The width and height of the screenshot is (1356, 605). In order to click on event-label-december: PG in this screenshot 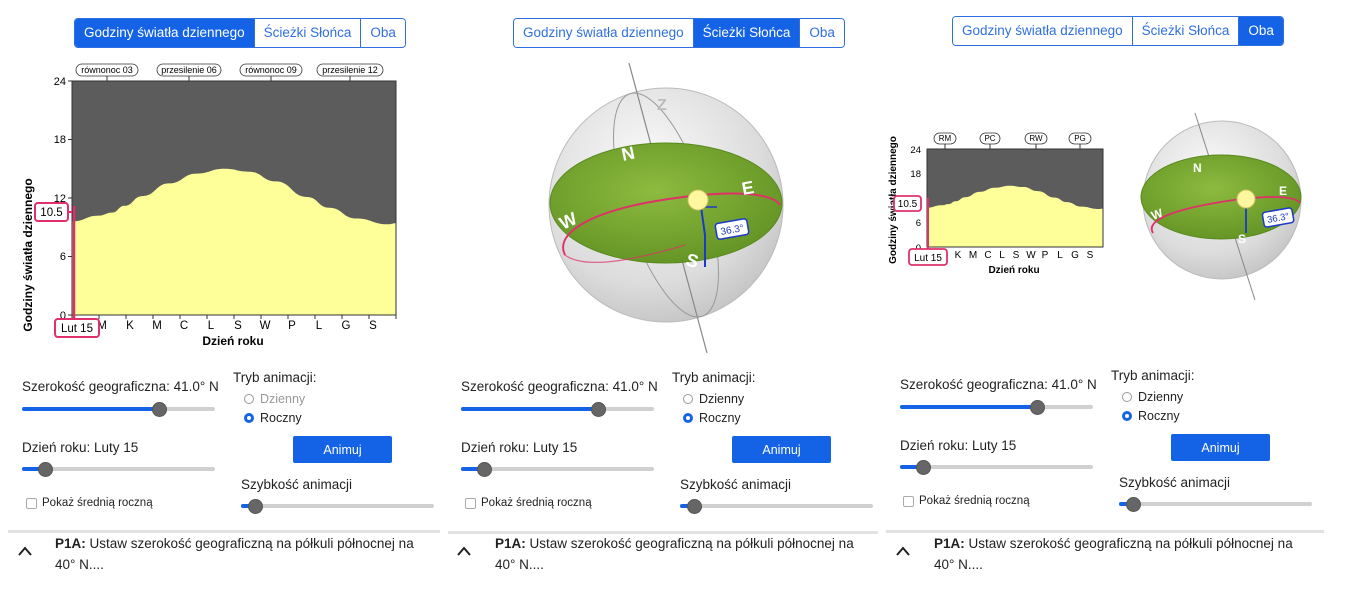, I will do `click(1080, 138)`.